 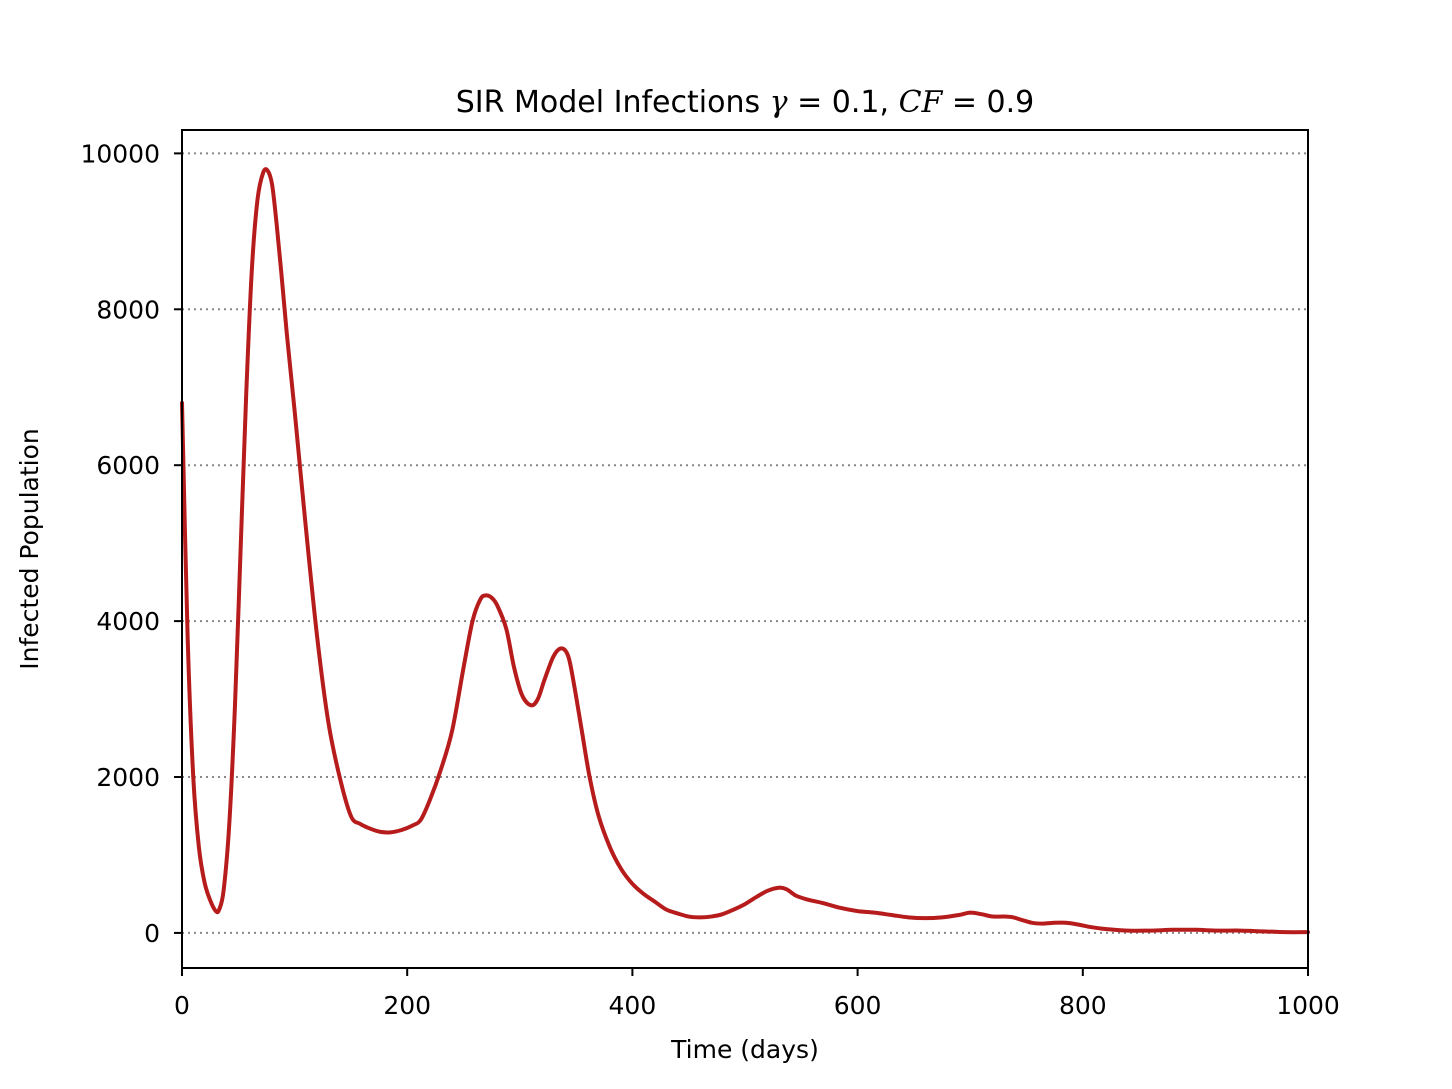 I want to click on x-tick-label-800: 800, so click(x=1083, y=1005).